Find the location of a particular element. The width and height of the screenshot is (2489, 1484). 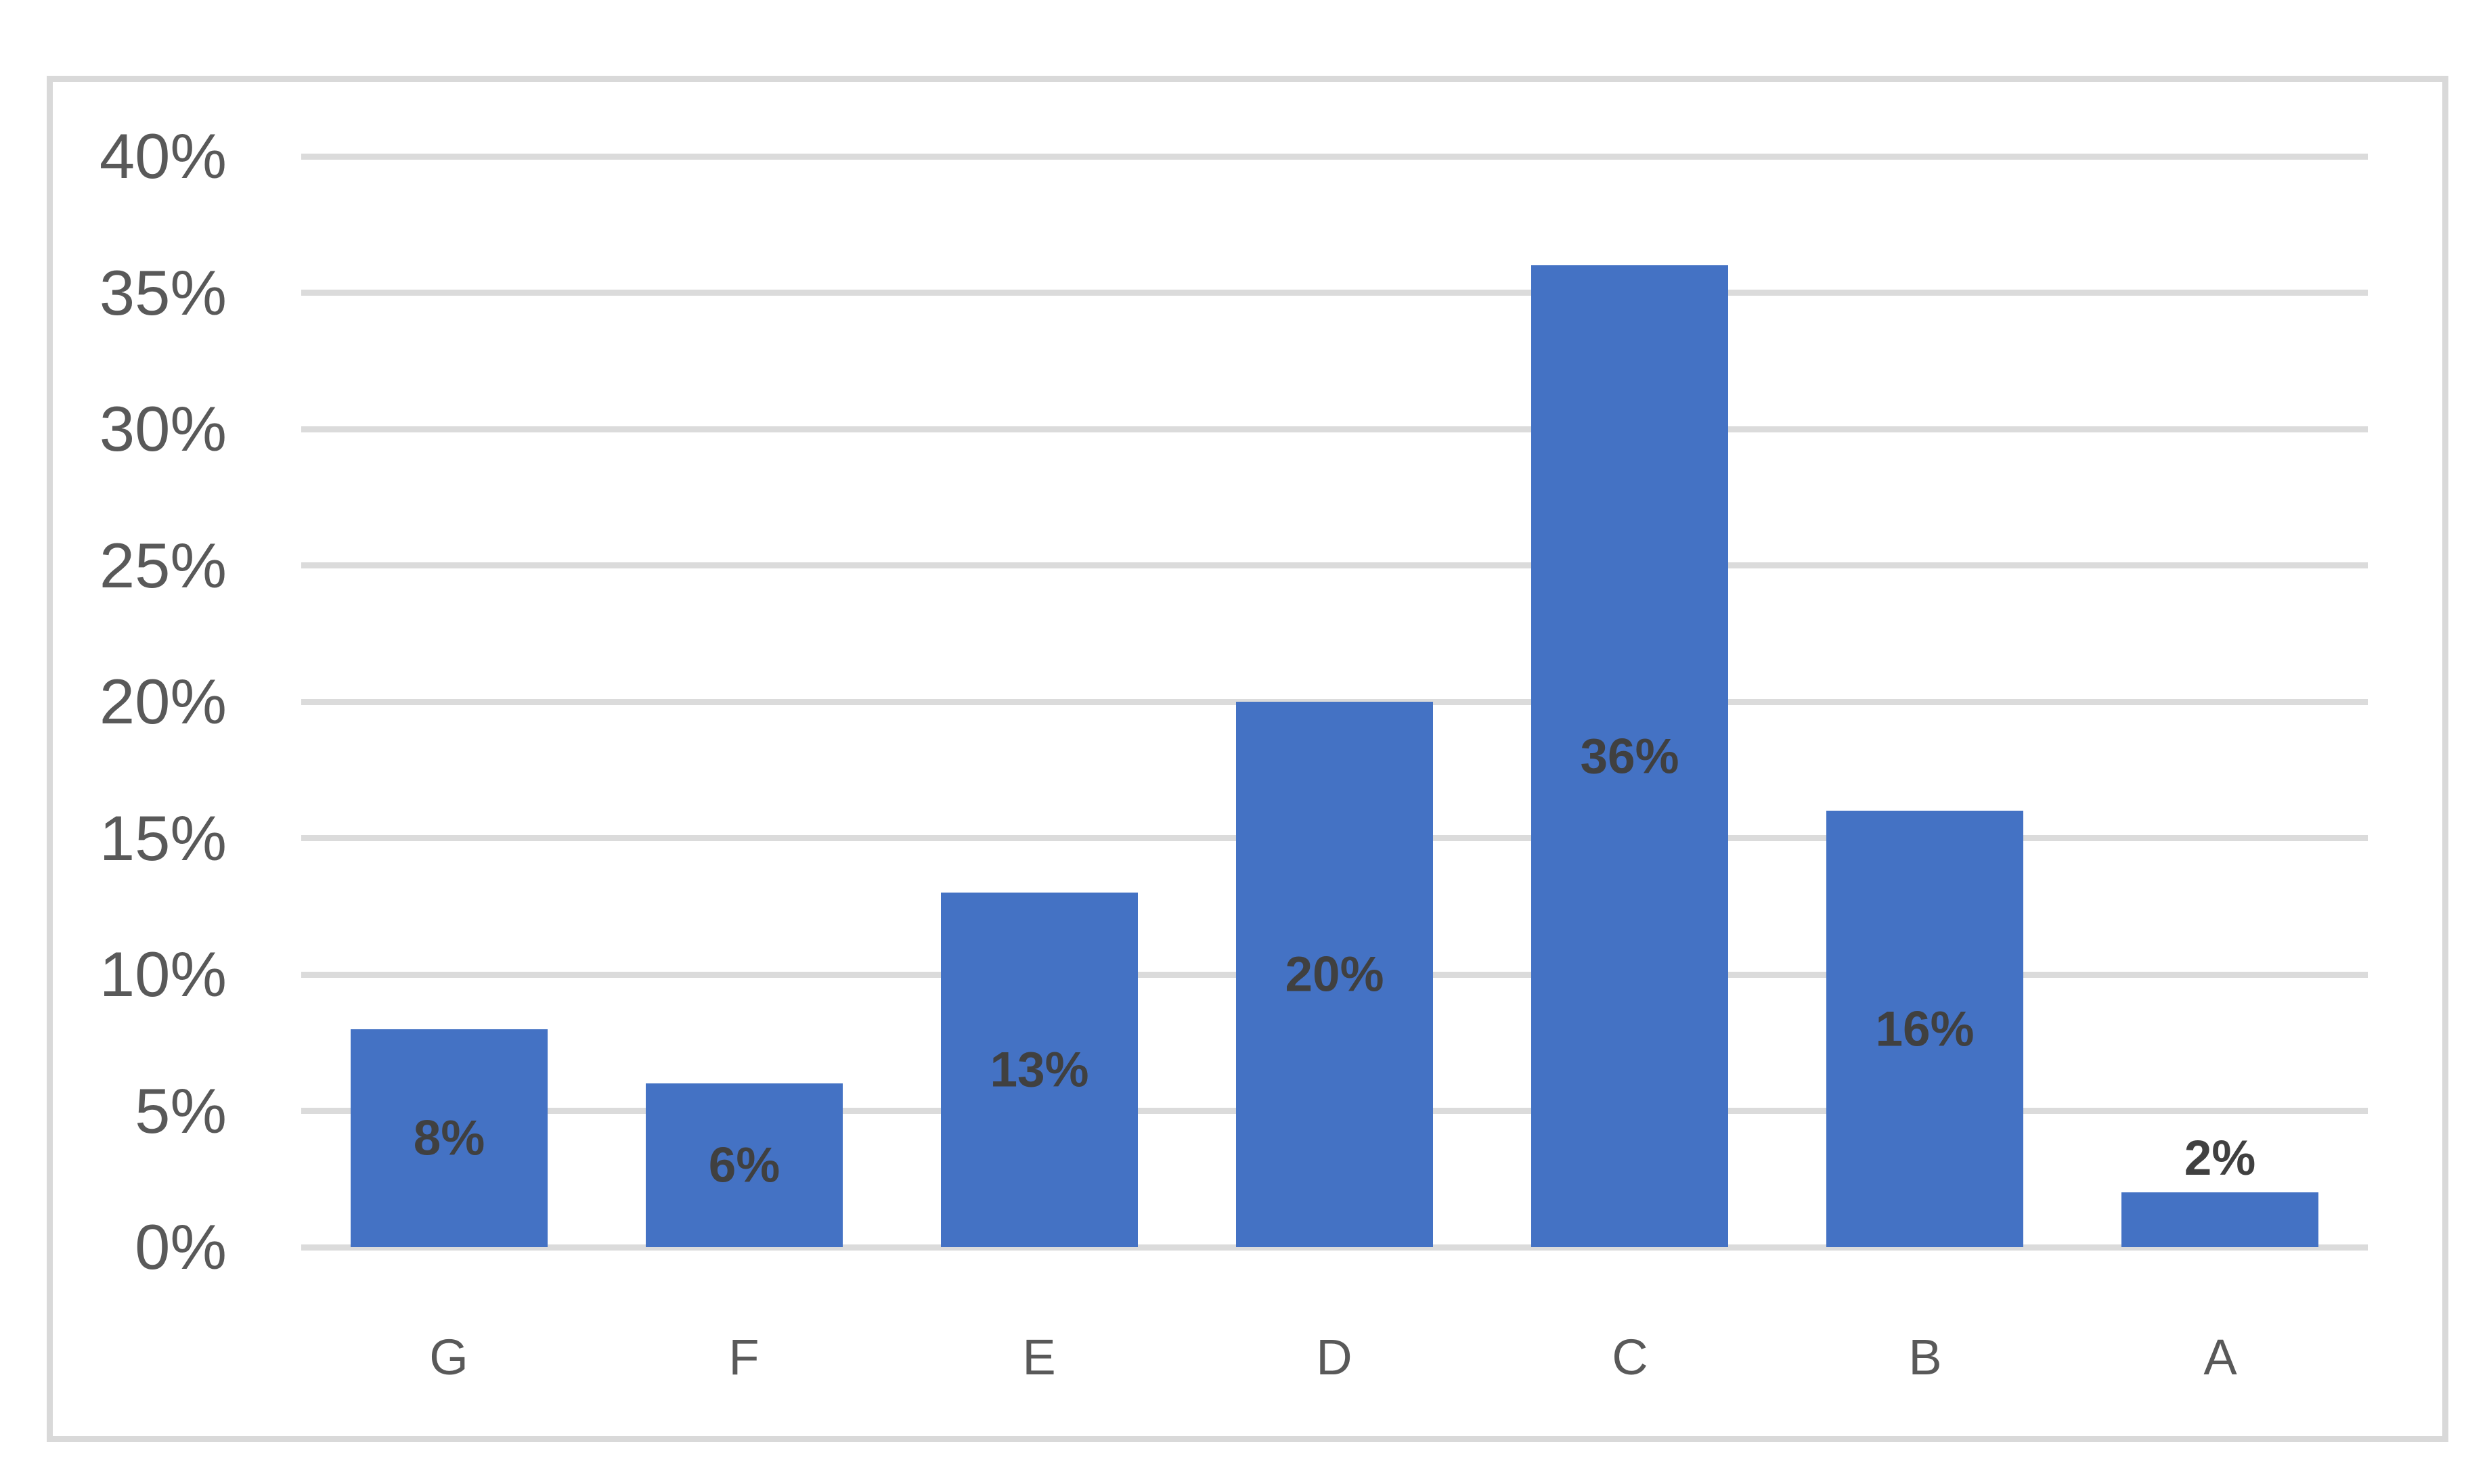

y-tick-label-5pct: 5% is located at coordinates (181, 1110).